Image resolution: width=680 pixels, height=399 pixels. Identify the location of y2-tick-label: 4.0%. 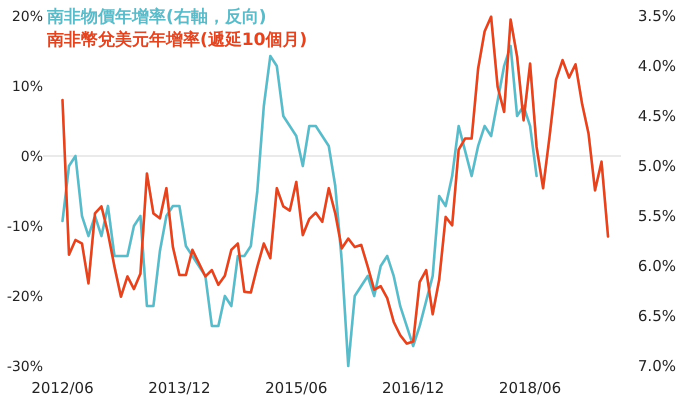
(657, 66).